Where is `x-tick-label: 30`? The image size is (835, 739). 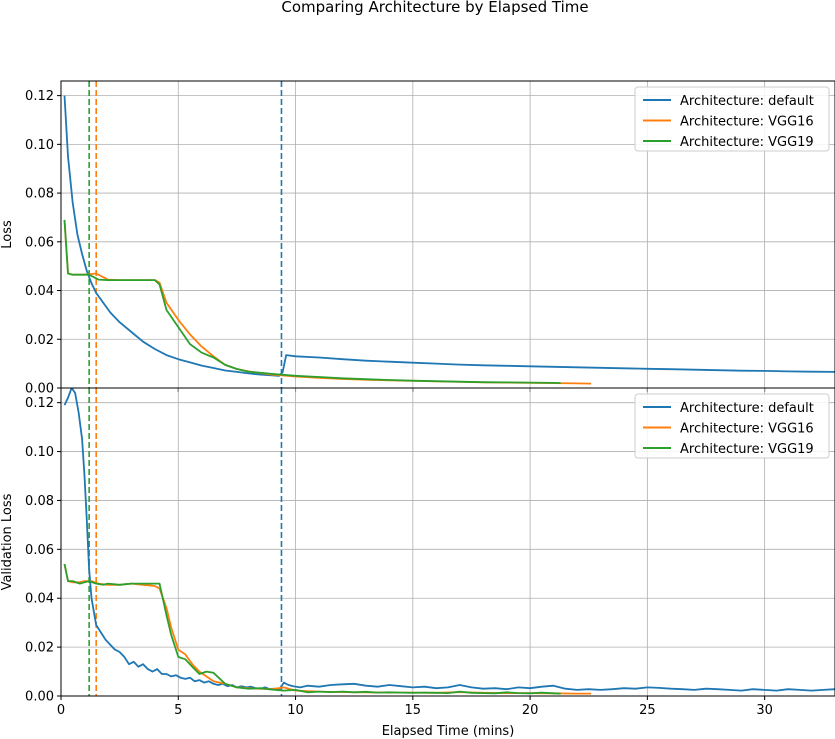
x-tick-label: 30 is located at coordinates (764, 710).